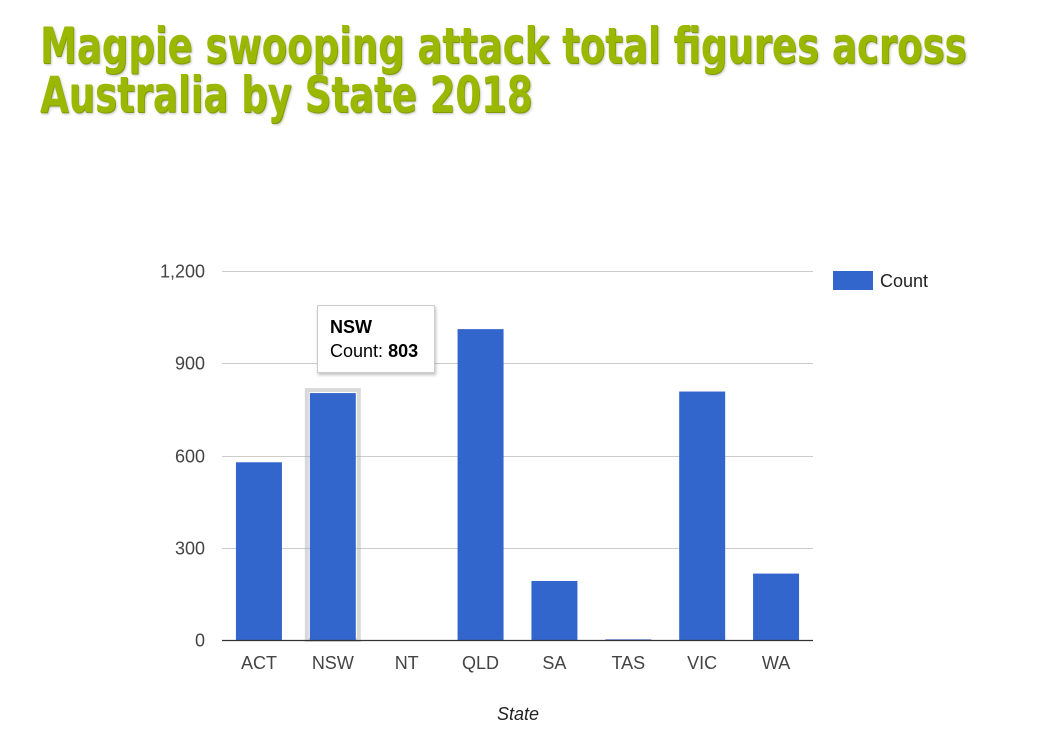 The height and width of the screenshot is (737, 1049). What do you see at coordinates (904, 281) in the screenshot?
I see `legend-label: Count` at bounding box center [904, 281].